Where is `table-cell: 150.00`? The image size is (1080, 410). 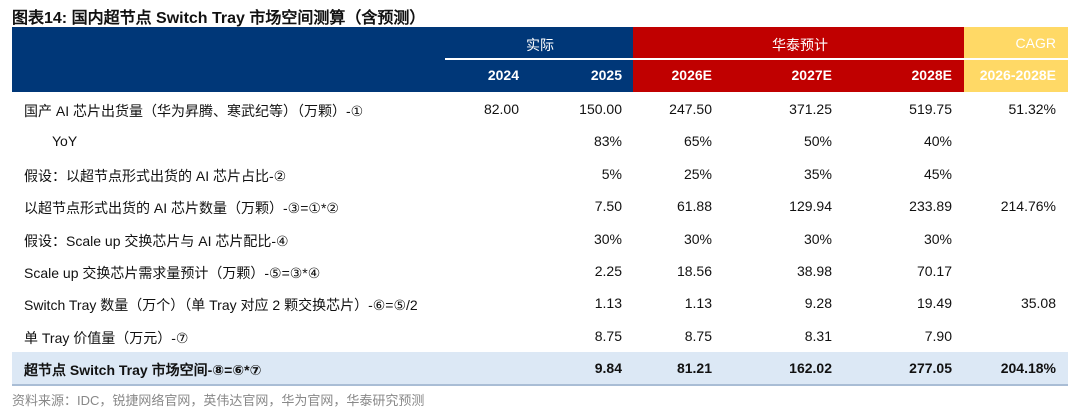
table-cell: 150.00 is located at coordinates (600, 109).